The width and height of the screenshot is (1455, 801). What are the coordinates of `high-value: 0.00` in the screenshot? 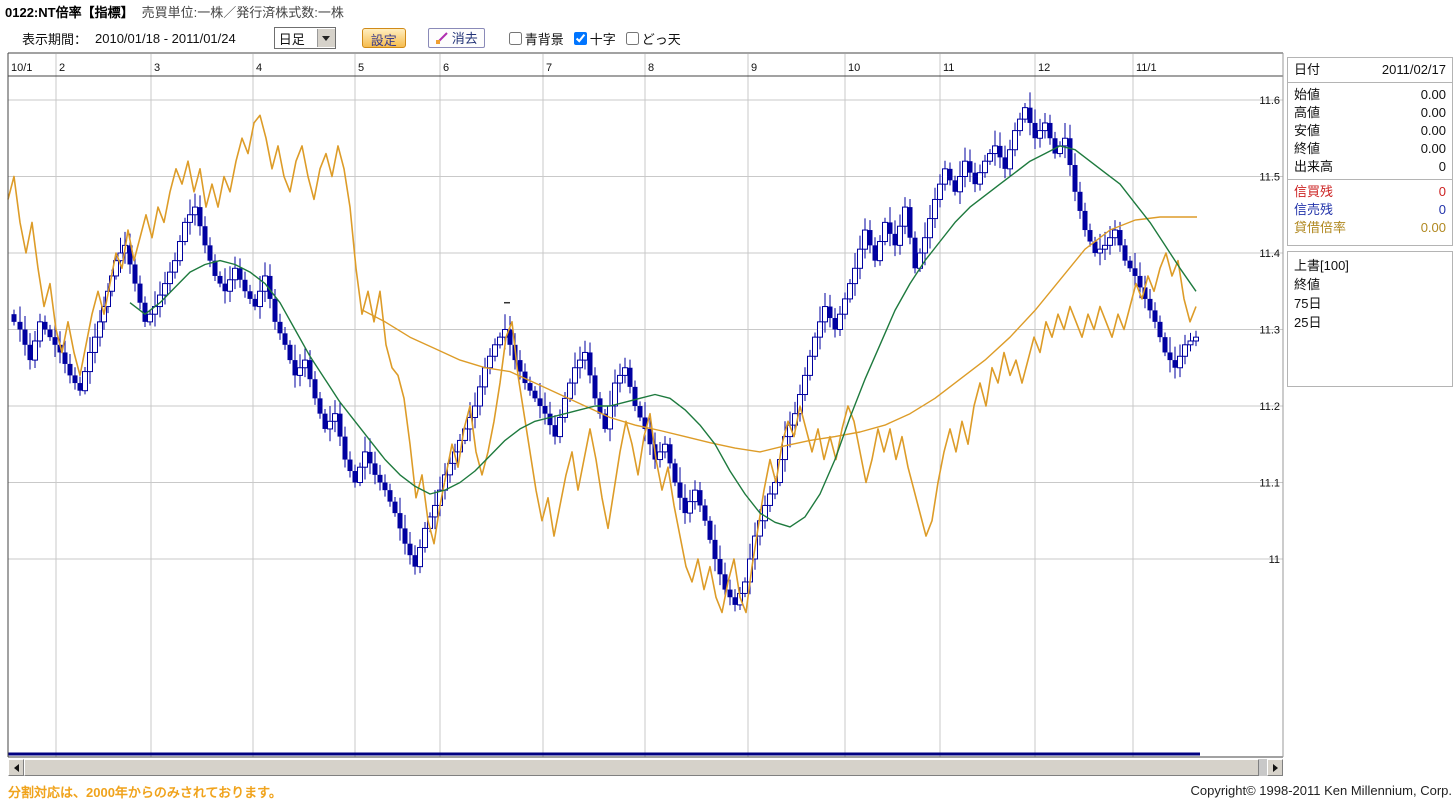 It's located at (1433, 112).